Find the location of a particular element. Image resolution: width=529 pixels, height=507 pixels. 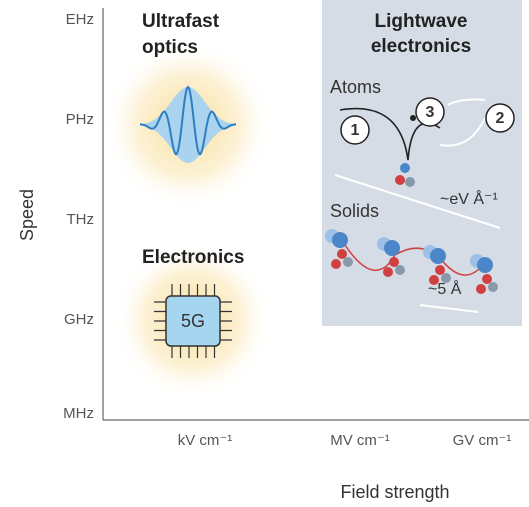

x-tick-label: kV cm⁻¹ is located at coordinates (205, 440).